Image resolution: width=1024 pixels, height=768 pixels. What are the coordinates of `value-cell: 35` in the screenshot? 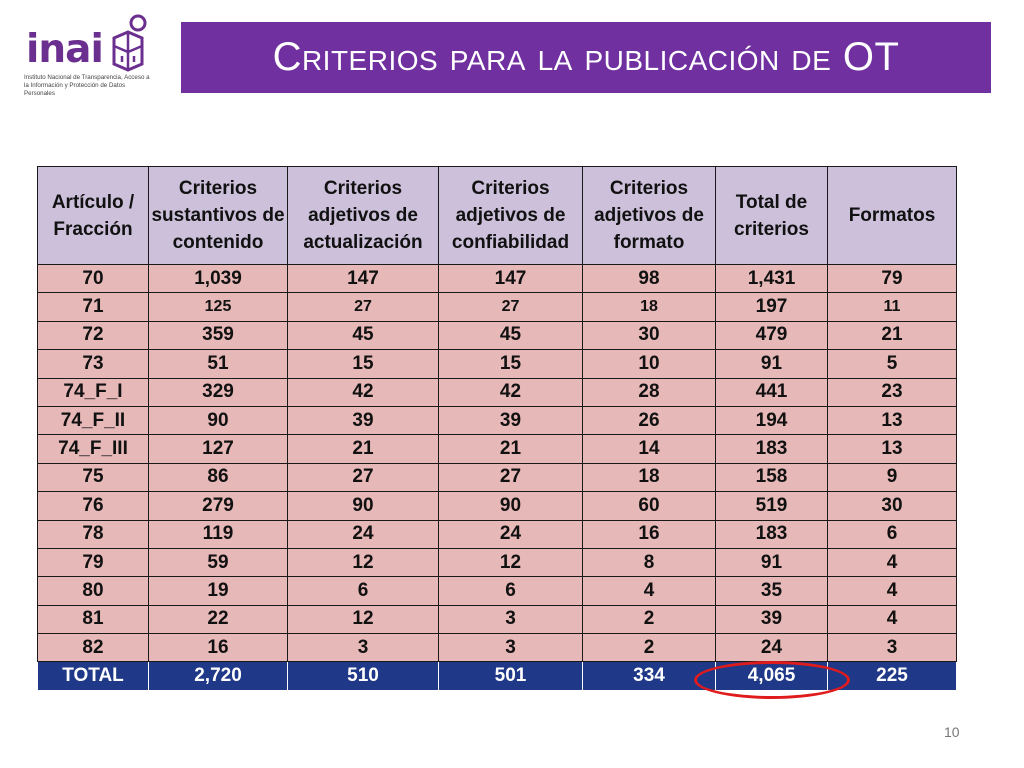 It's located at (771, 591).